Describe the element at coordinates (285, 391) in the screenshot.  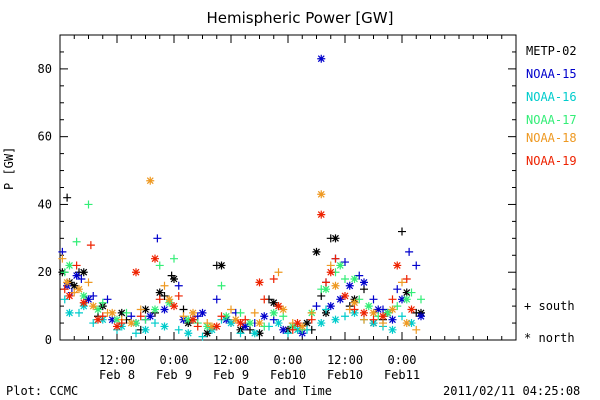
I see `x-axis-label: Date and Time` at that location.